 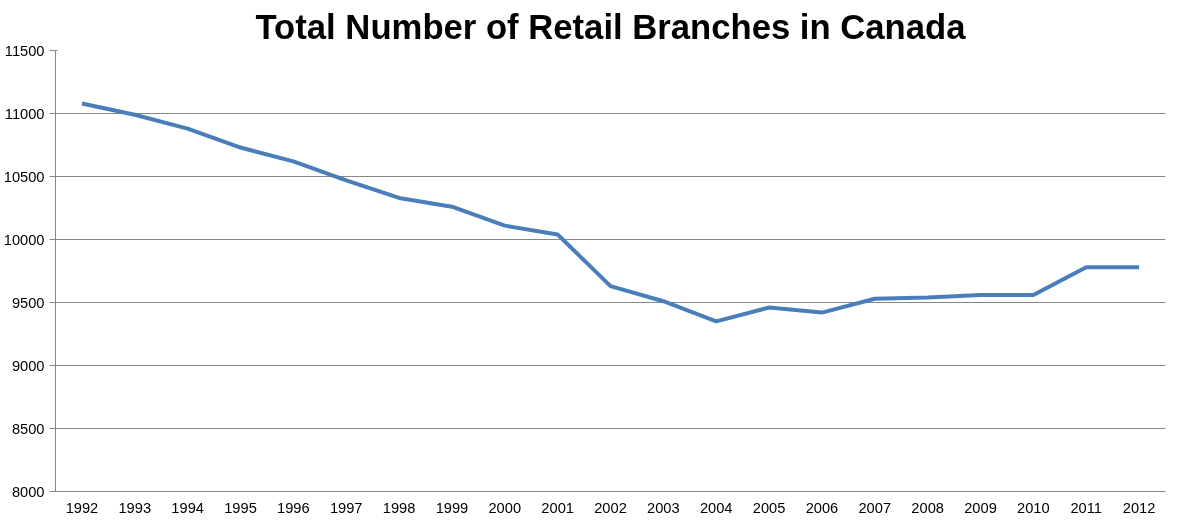 I want to click on x-tick-label: 2010, so click(x=1033, y=507).